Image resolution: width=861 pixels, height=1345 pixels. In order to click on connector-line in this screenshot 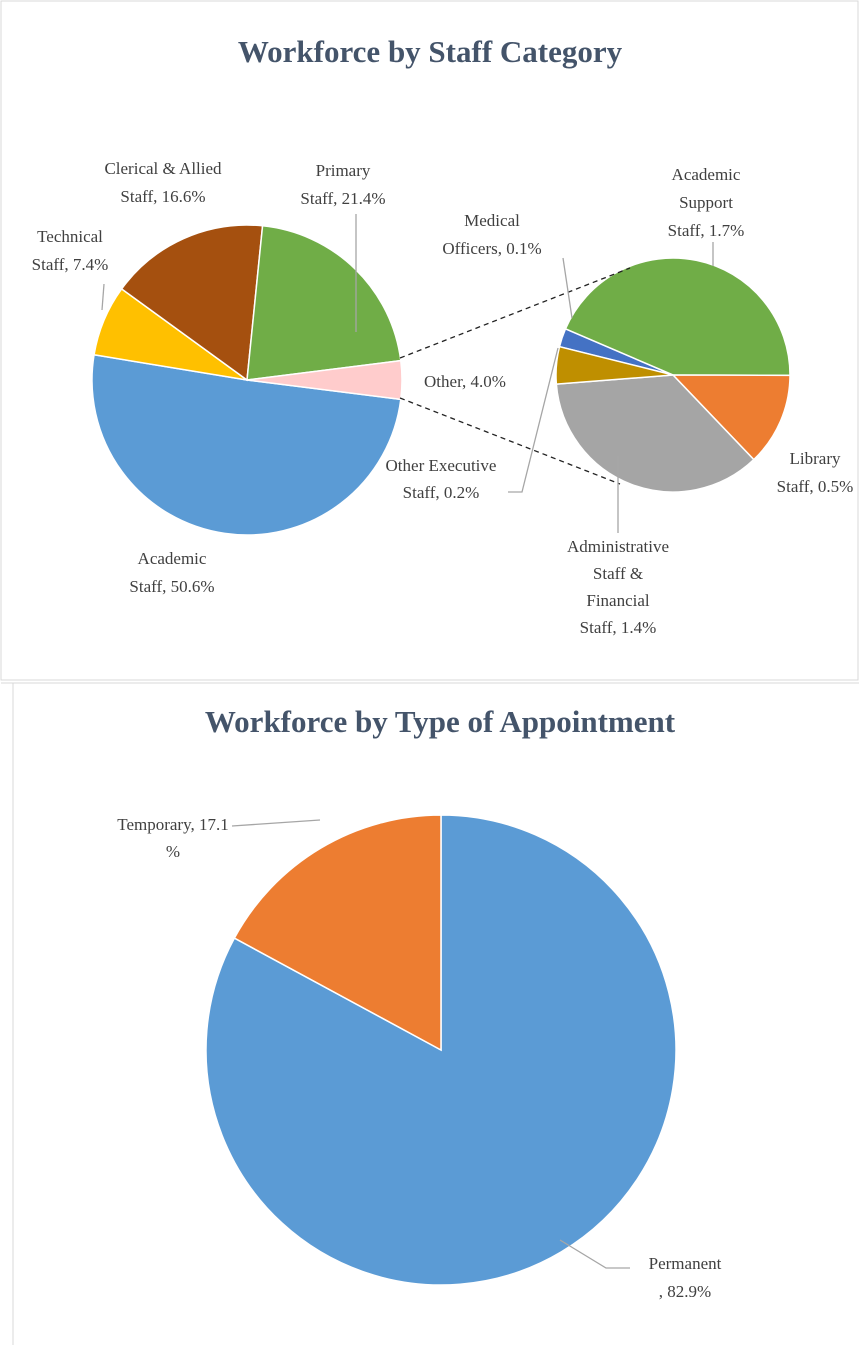, I will do `click(510, 441)`.